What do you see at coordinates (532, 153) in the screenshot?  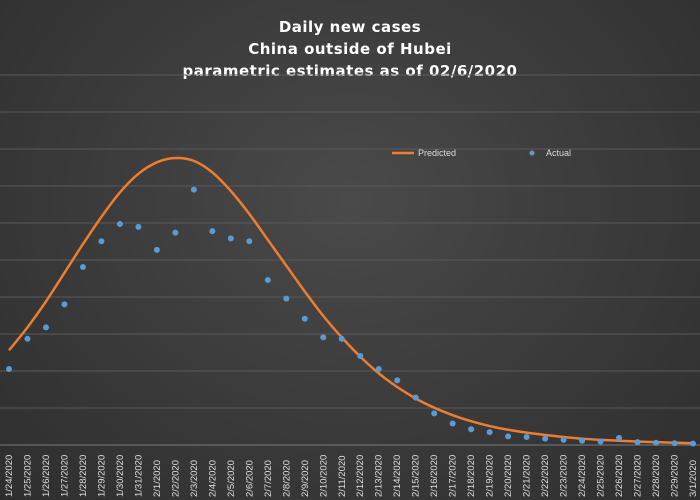 I see `legend-actual-swatch` at bounding box center [532, 153].